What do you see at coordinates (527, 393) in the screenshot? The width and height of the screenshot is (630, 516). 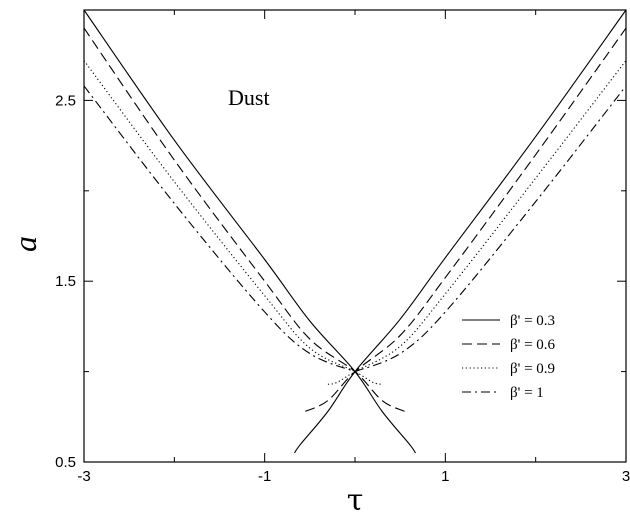 I see `legend-label-4: β' = 1` at bounding box center [527, 393].